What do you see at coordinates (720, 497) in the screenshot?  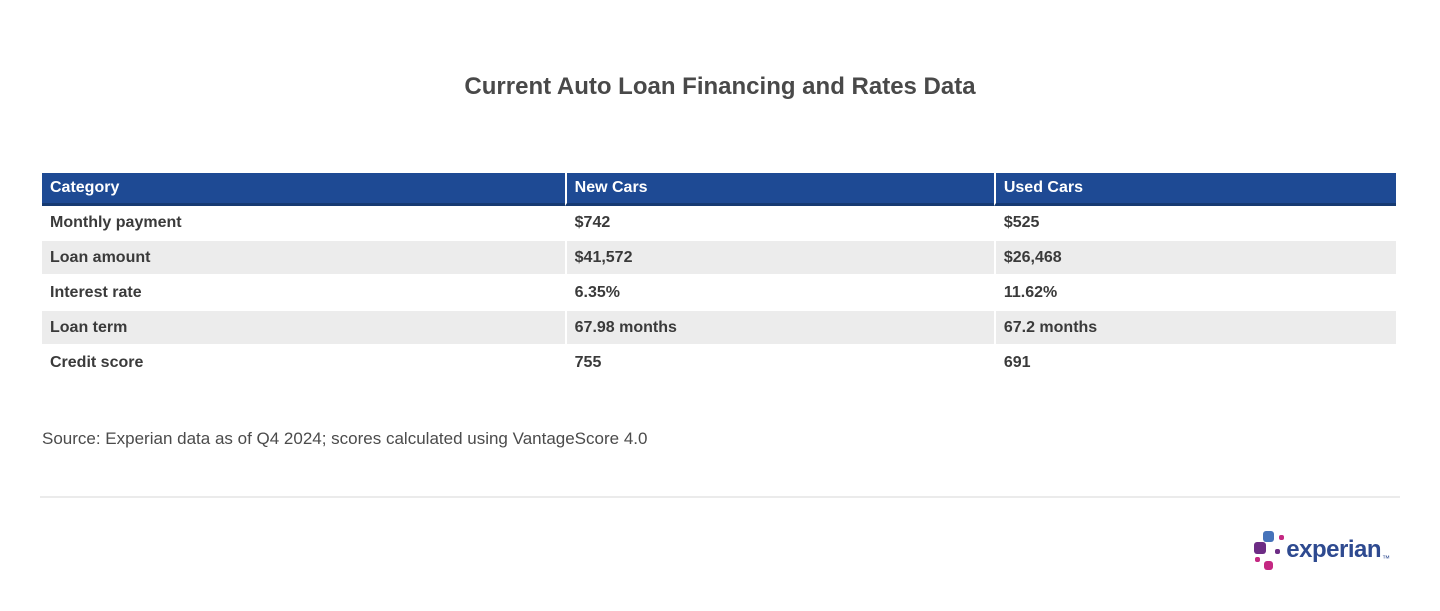 I see `divider-line` at bounding box center [720, 497].